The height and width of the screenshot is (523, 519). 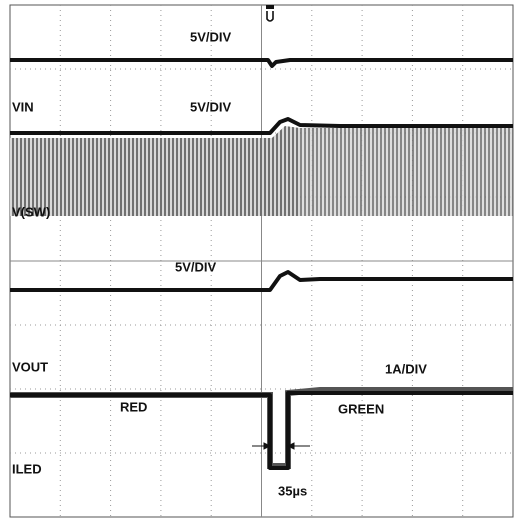 I want to click on trace-label: RED, so click(x=133, y=406).